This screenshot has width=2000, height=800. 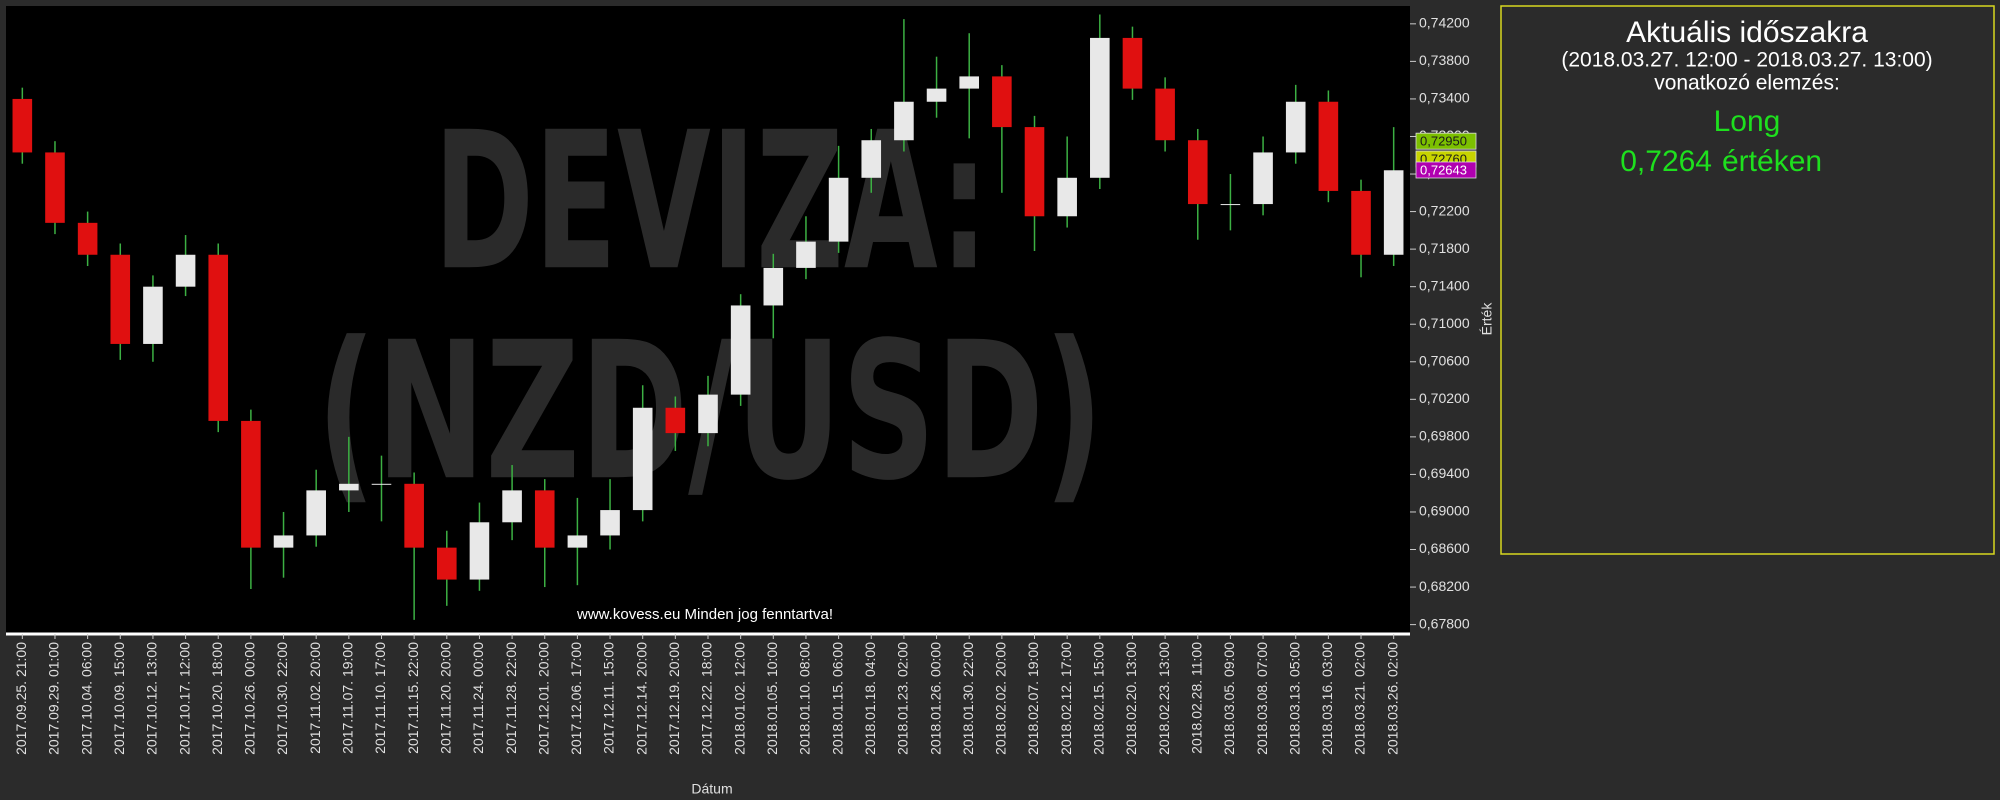 I want to click on x-tick-label: 2018.01.02. 12:00, so click(x=739, y=698).